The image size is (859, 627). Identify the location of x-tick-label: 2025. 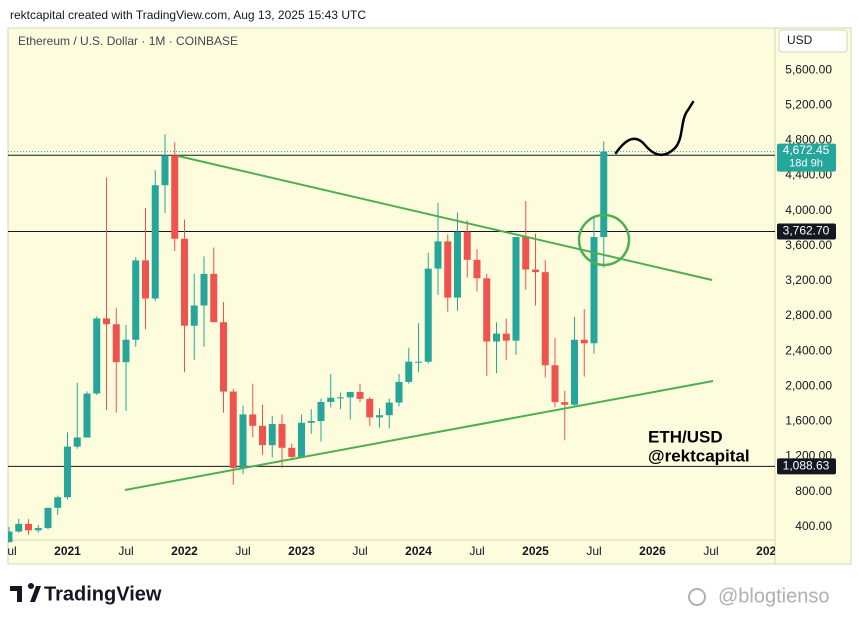
(535, 551).